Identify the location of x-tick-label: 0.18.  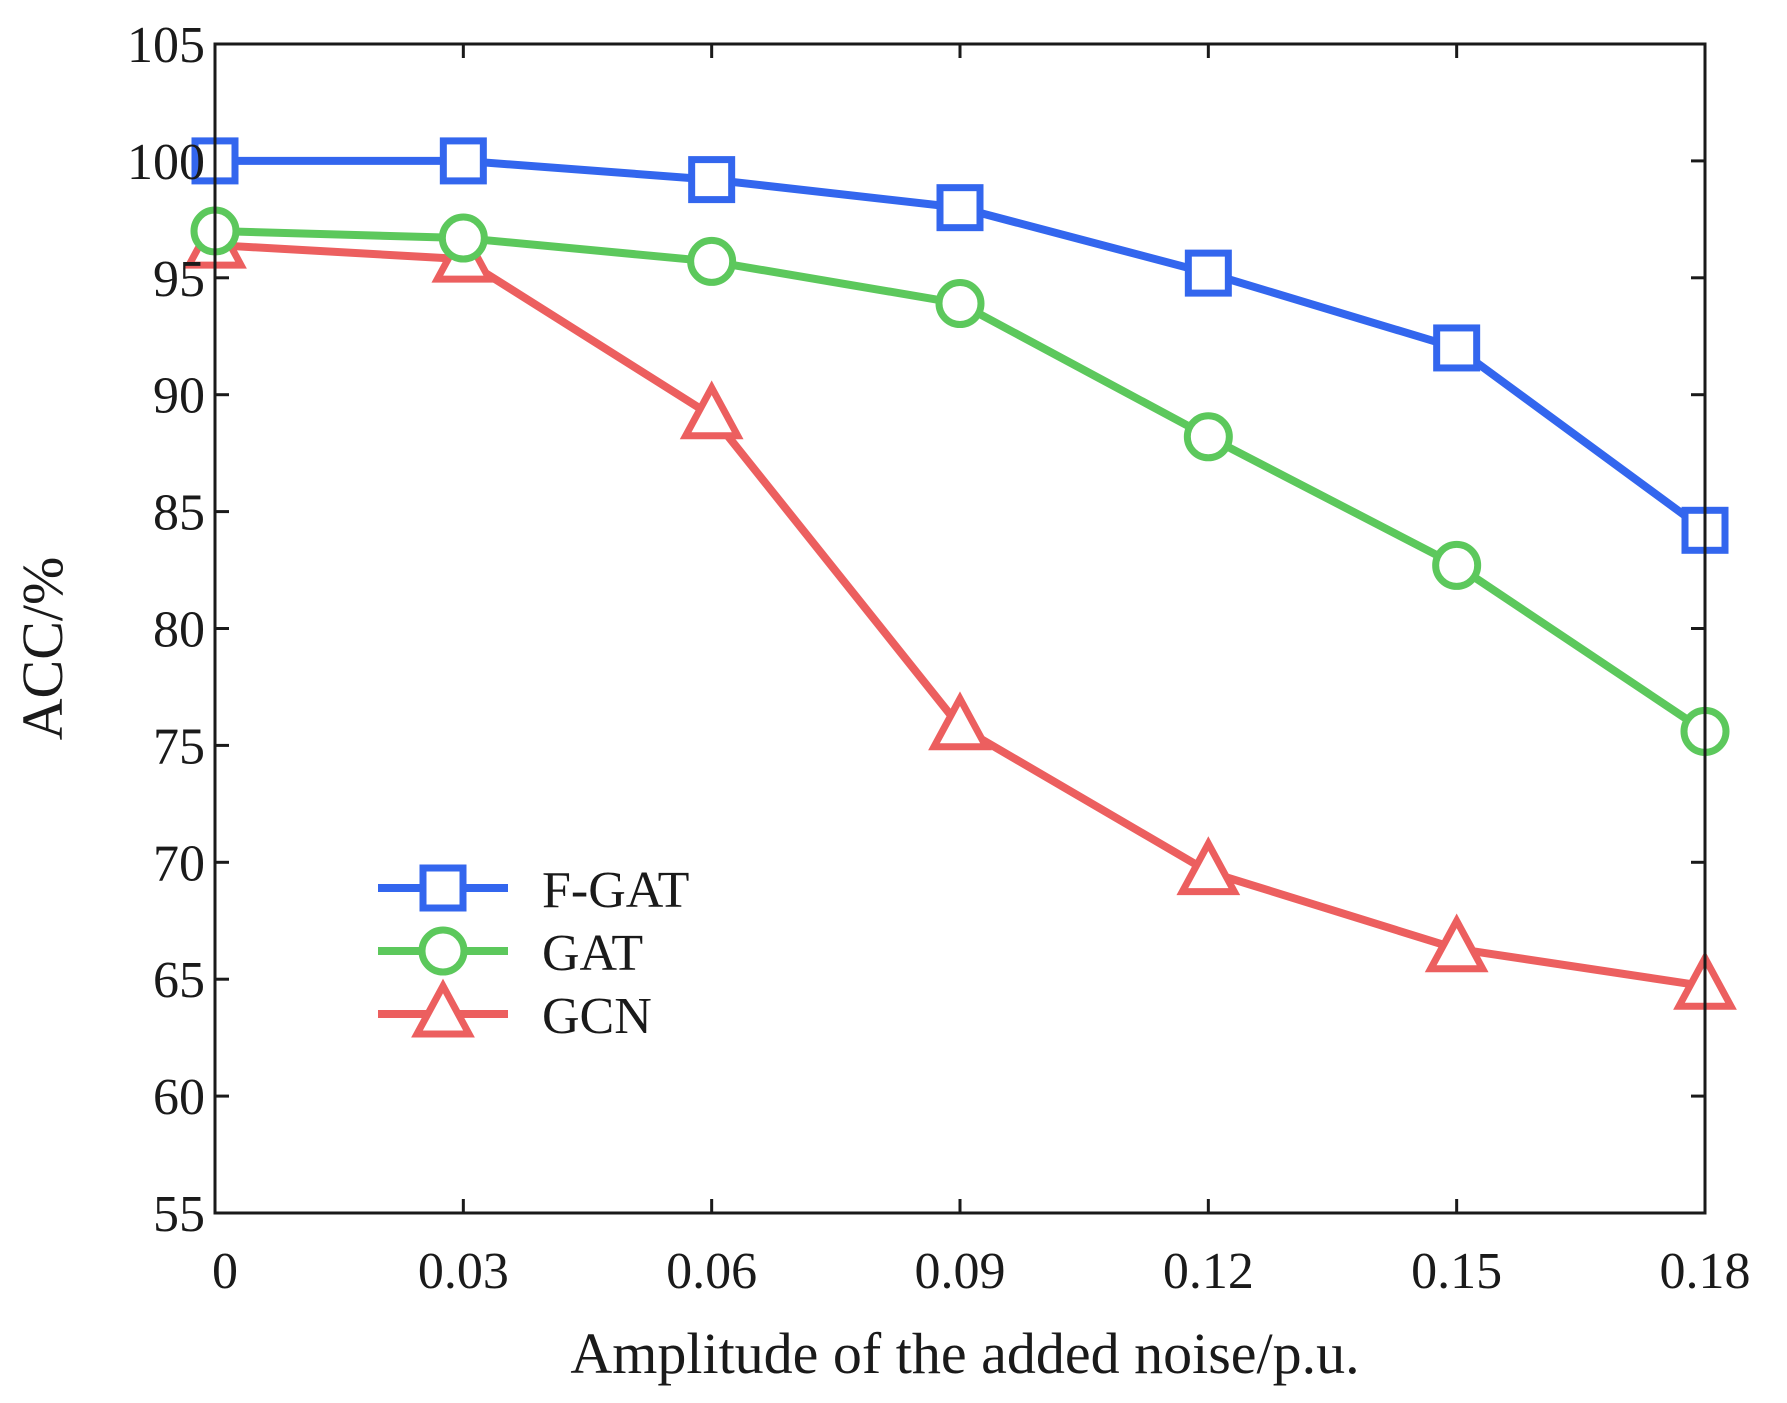
(1705, 1271).